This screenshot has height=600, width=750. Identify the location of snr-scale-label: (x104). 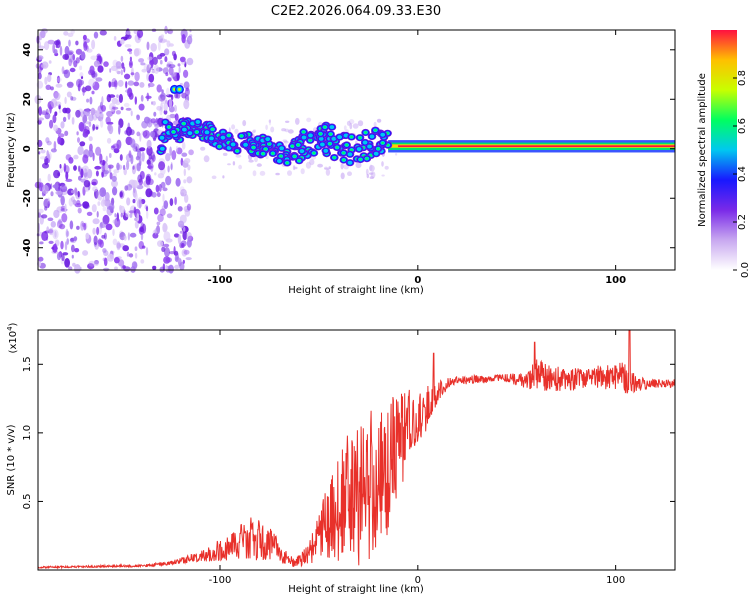
(12, 337).